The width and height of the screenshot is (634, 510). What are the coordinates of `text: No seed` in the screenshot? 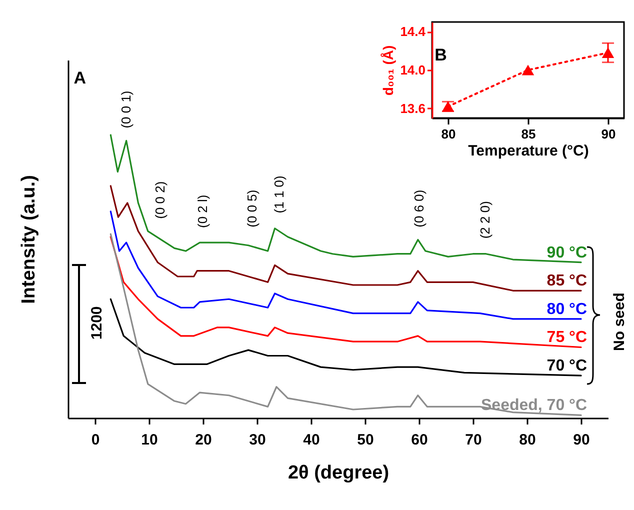 It's located at (619, 321).